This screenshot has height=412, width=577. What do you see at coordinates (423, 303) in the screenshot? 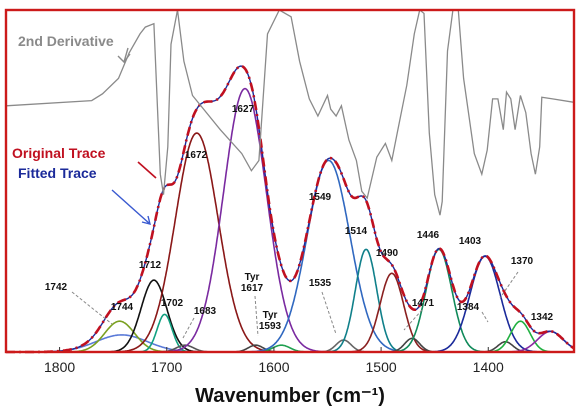
I see `peak-label-text: 1471` at bounding box center [423, 303].